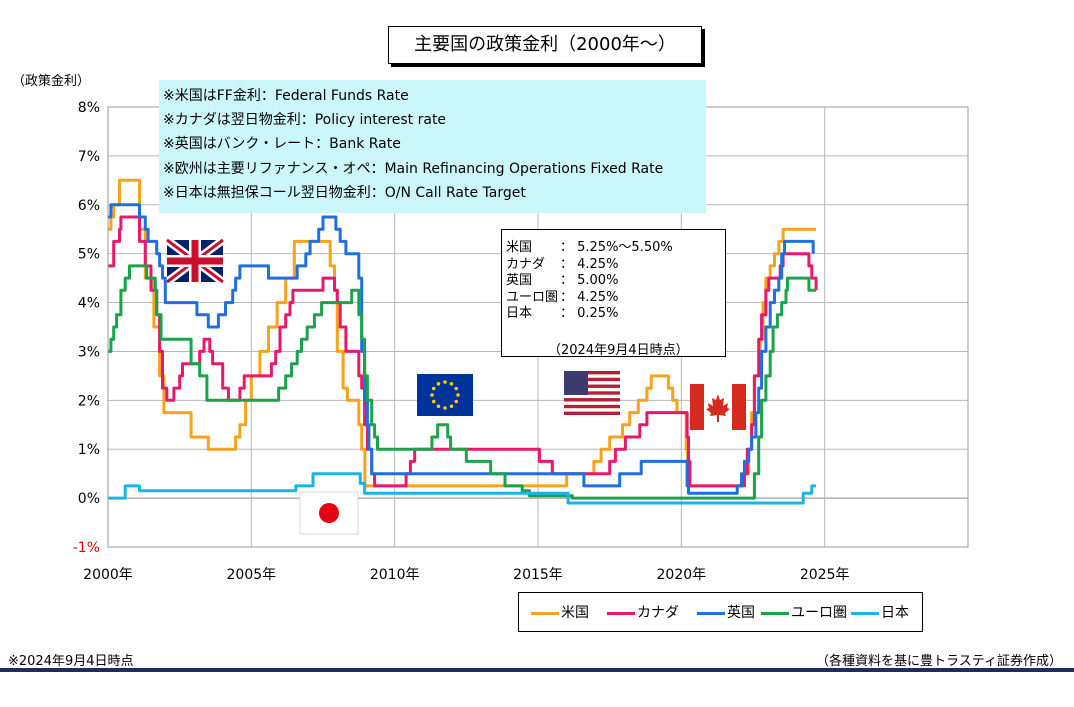 The height and width of the screenshot is (707, 1074). What do you see at coordinates (618, 350) in the screenshot?
I see `rates-asof: （2024年9月4日時点）` at bounding box center [618, 350].